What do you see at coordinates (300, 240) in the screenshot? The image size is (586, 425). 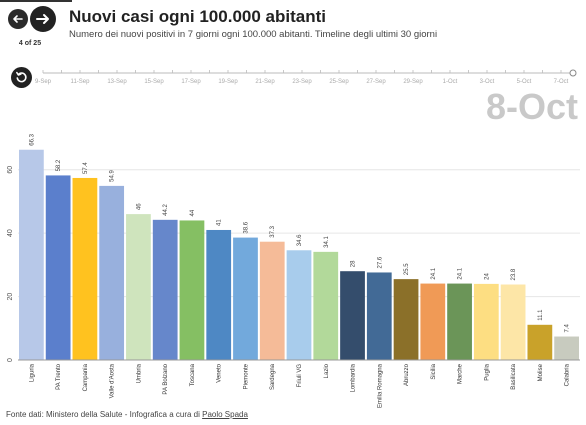 I see `value-label: 34.6` at bounding box center [300, 240].